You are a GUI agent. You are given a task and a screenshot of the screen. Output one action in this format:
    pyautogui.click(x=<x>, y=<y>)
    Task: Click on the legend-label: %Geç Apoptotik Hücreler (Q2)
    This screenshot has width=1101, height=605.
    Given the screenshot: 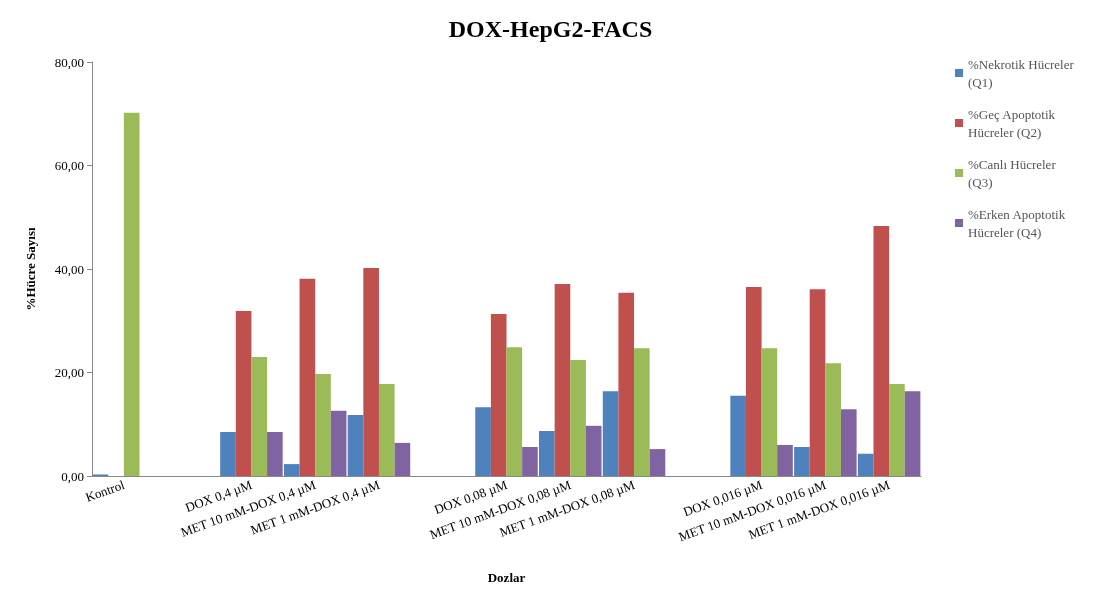 What is the action you would take?
    pyautogui.click(x=1013, y=123)
    